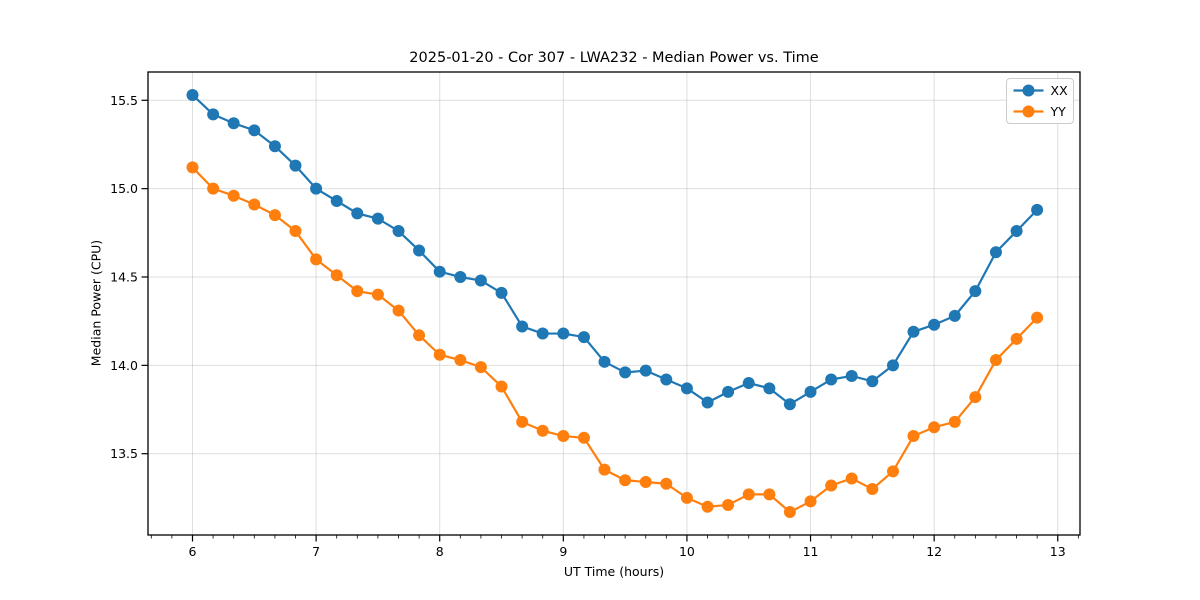  Describe the element at coordinates (124, 365) in the screenshot. I see `y-tick-label: 14.0` at that location.